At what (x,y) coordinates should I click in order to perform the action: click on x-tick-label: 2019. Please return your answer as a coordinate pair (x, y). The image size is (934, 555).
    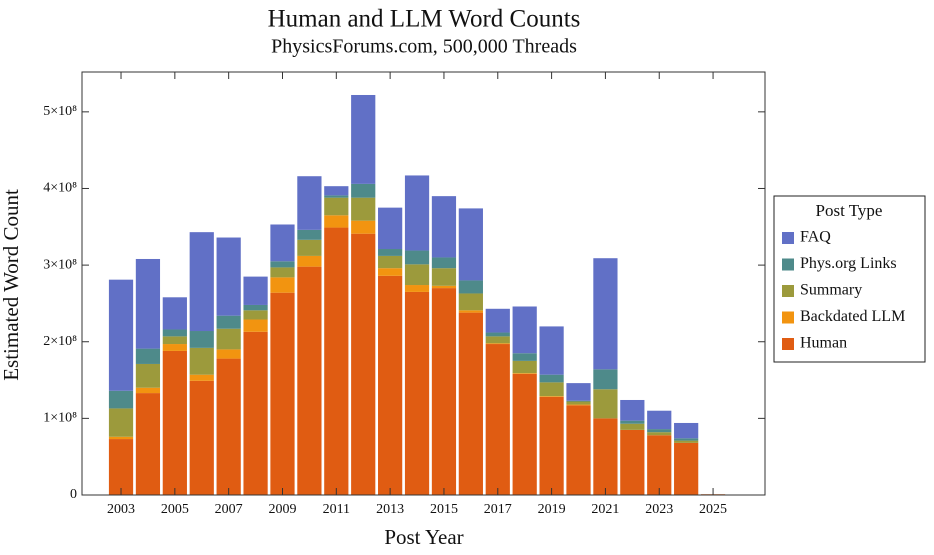
    Looking at the image, I should click on (552, 509).